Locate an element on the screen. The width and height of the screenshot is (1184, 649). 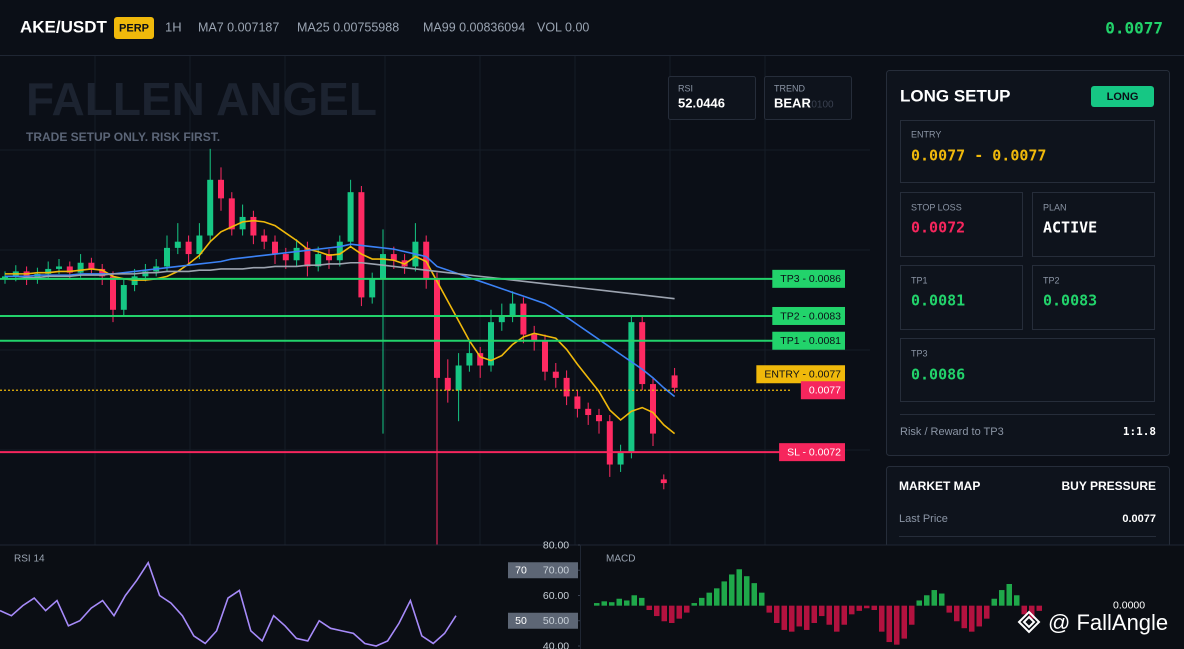
plan-card is located at coordinates (1093, 224).